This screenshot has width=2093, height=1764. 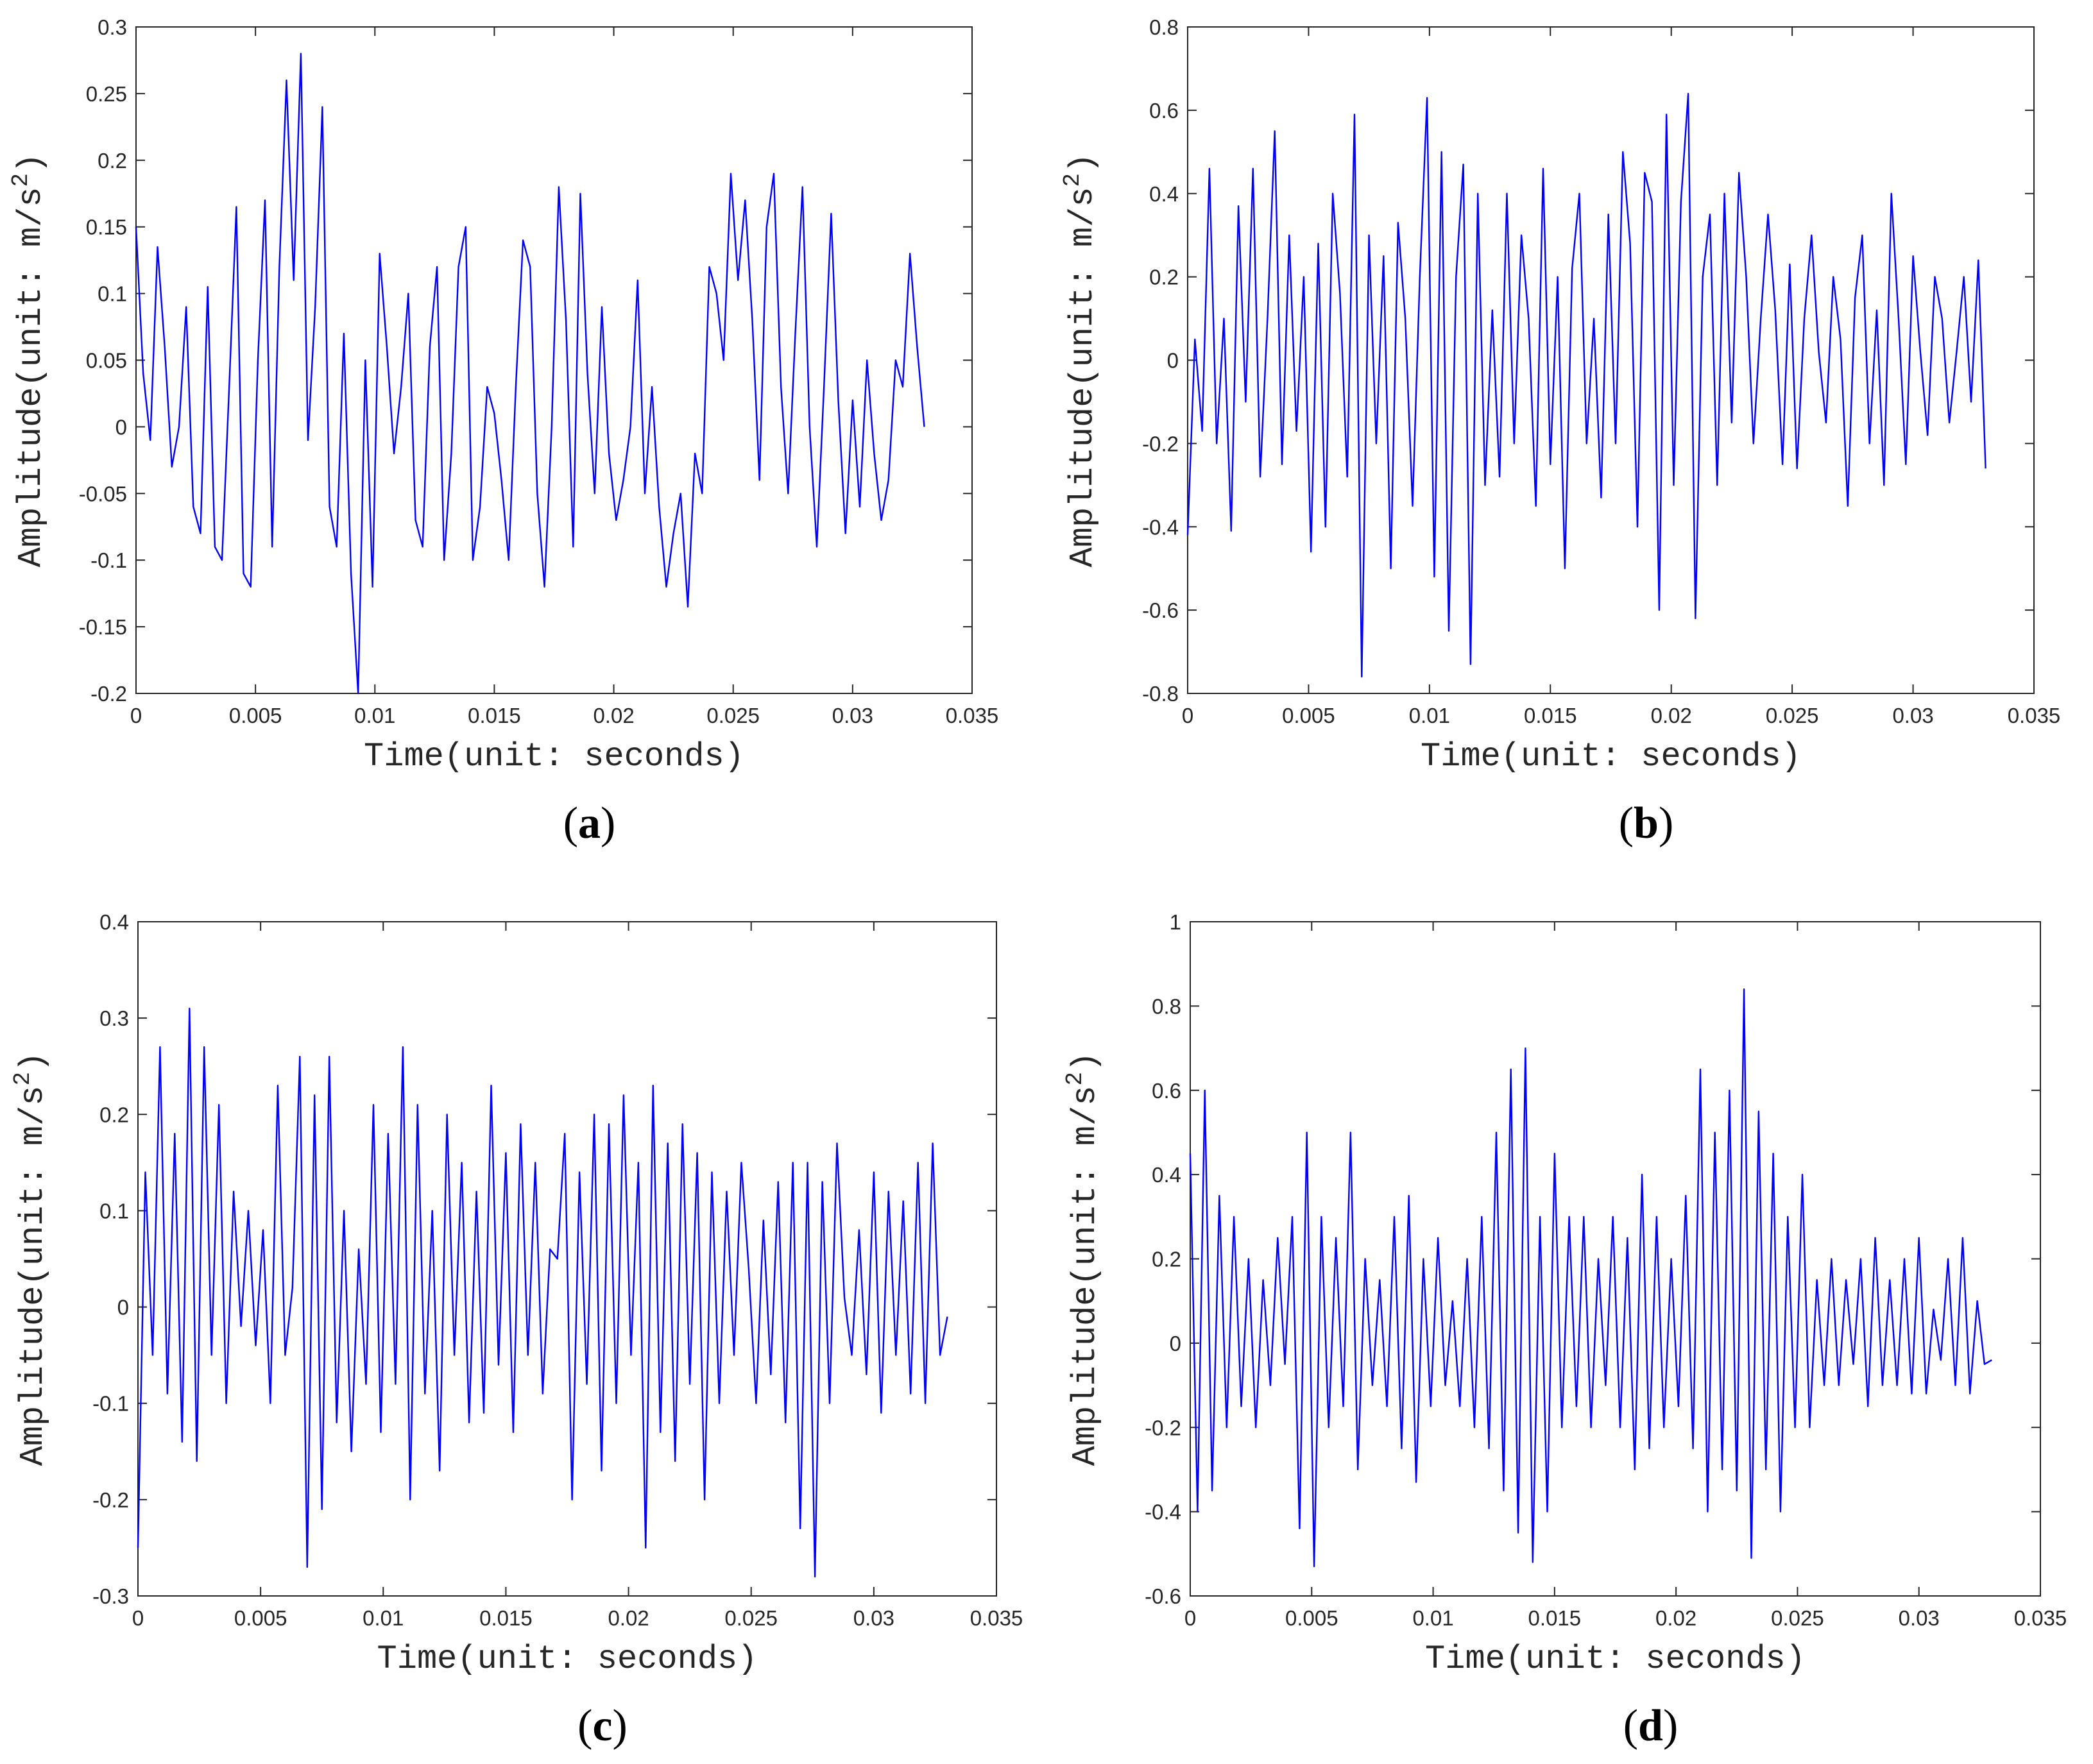 What do you see at coordinates (103, 627) in the screenshot?
I see `y-tick-label: -0.15` at bounding box center [103, 627].